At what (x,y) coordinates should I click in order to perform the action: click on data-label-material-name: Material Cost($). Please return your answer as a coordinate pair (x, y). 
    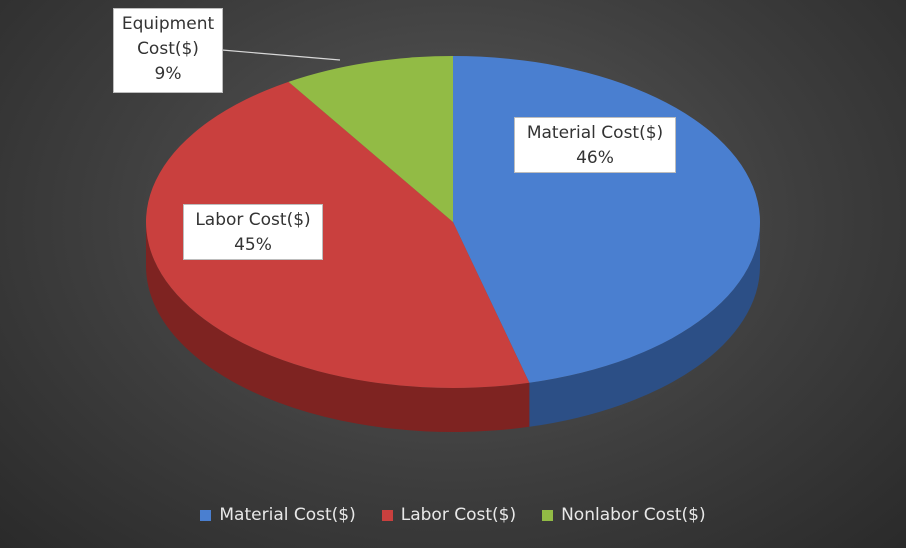
    Looking at the image, I should click on (595, 133).